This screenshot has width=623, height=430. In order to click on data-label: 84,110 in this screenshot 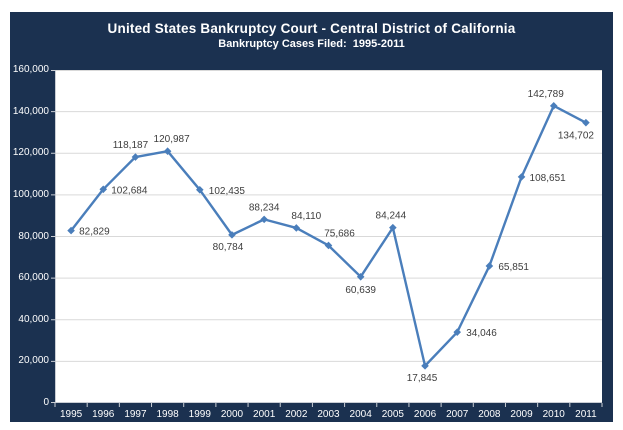, I will do `click(306, 216)`.